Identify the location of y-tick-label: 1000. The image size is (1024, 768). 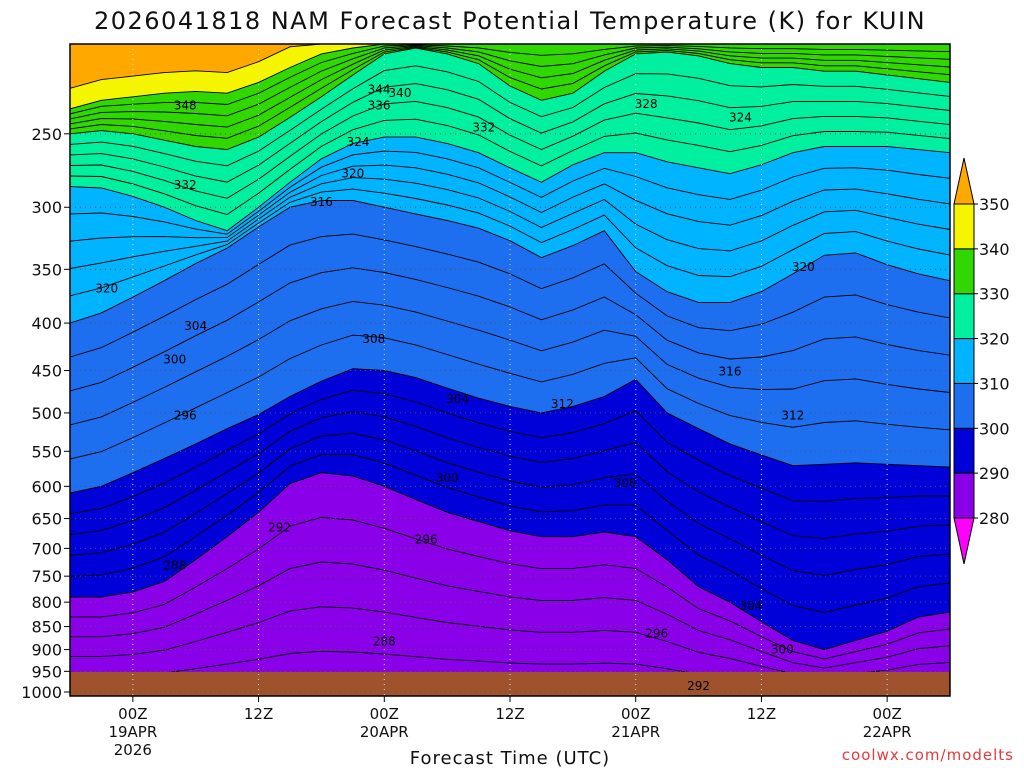
(41, 692).